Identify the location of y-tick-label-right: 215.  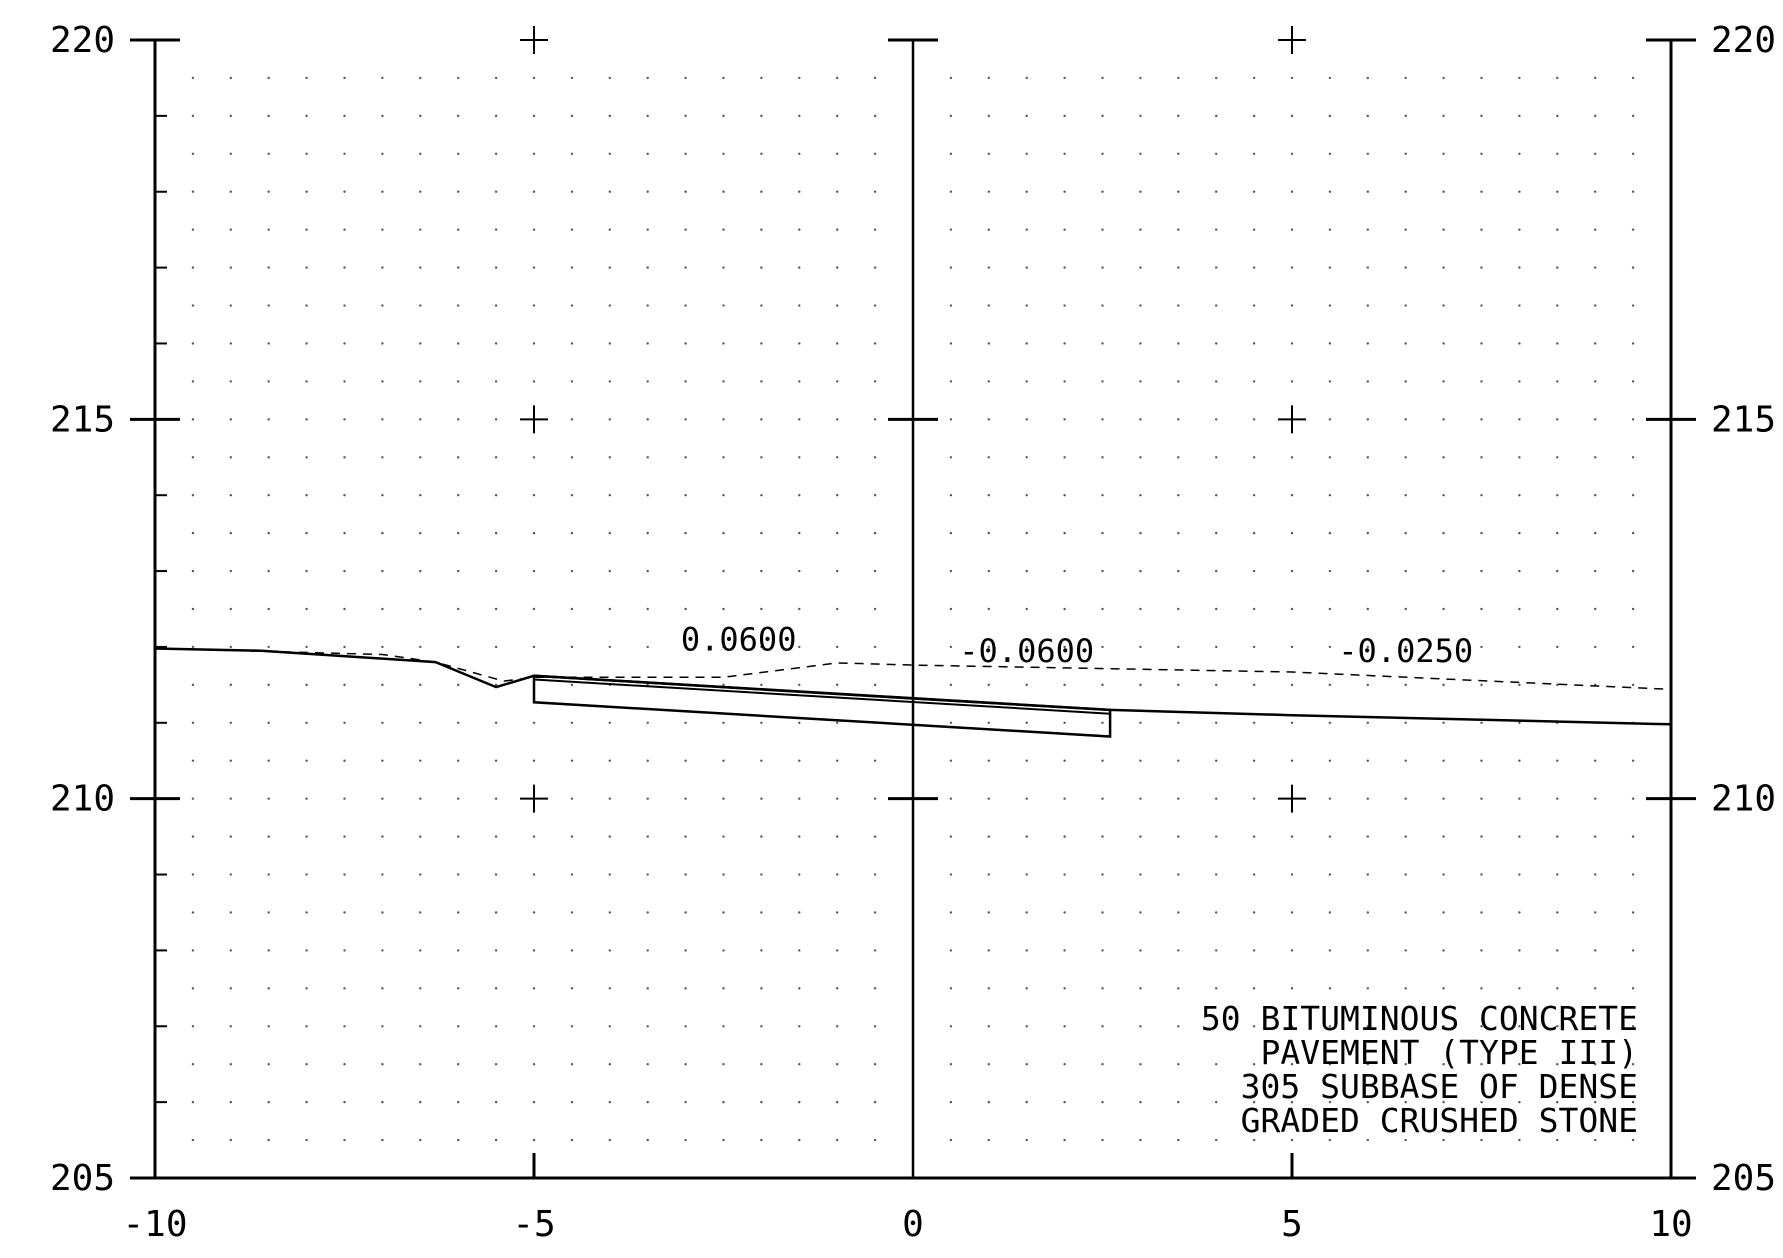
(1743, 419).